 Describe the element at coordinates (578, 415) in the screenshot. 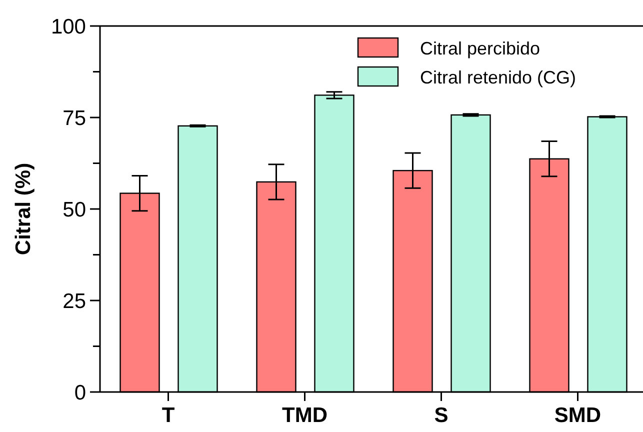

I see `x-tick-label: SMD` at that location.